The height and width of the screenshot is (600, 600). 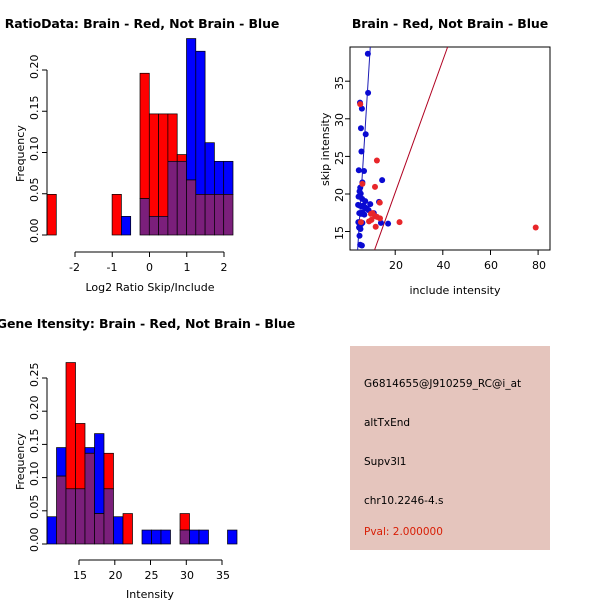 What do you see at coordinates (151, 575) in the screenshot?
I see `gene-xtick-2: 25` at bounding box center [151, 575].